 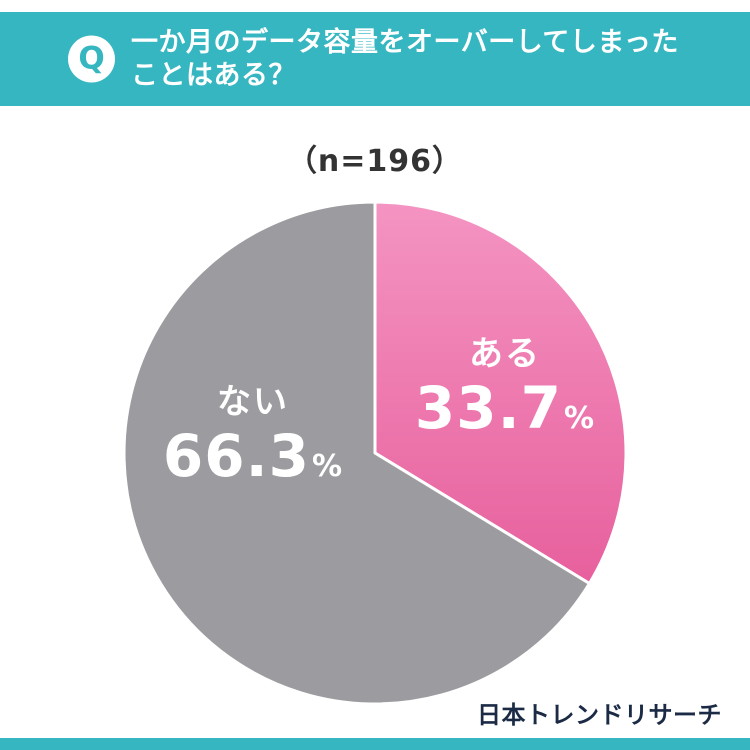 What do you see at coordinates (236, 455) in the screenshot?
I see `pie-value-number: 66.3` at bounding box center [236, 455].